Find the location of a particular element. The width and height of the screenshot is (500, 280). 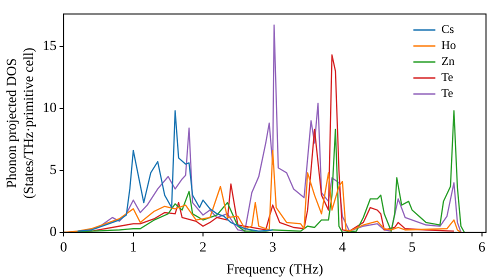

x-tick-label: 4 is located at coordinates (342, 248).